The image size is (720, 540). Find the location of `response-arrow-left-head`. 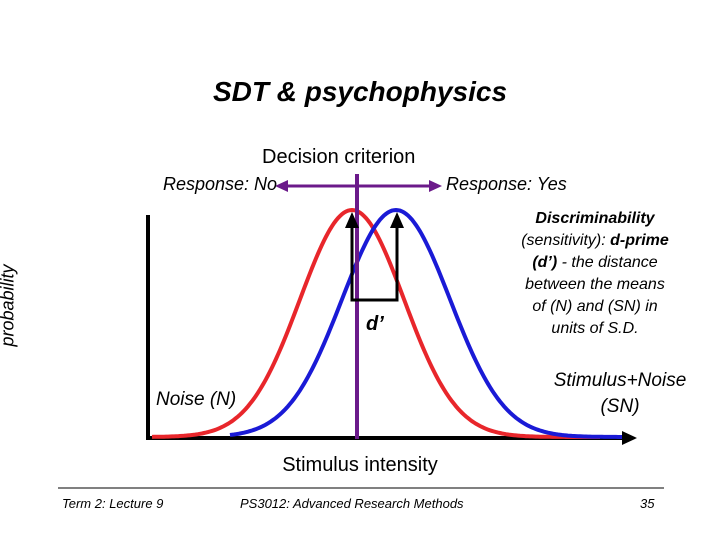

response-arrow-left-head is located at coordinates (281, 186).